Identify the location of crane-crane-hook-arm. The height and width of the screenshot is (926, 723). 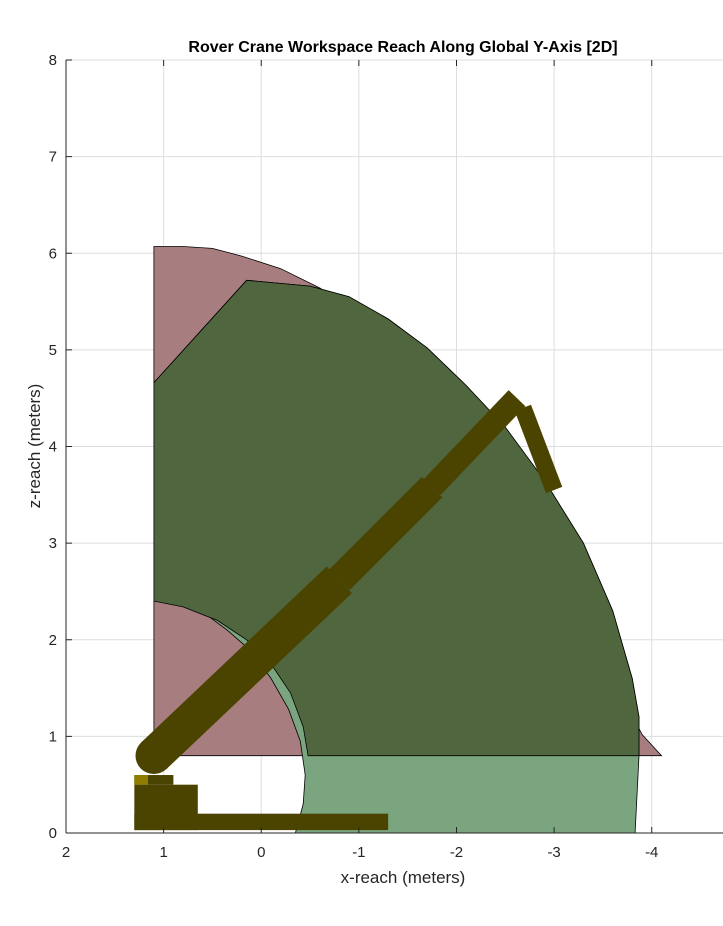
(538, 449).